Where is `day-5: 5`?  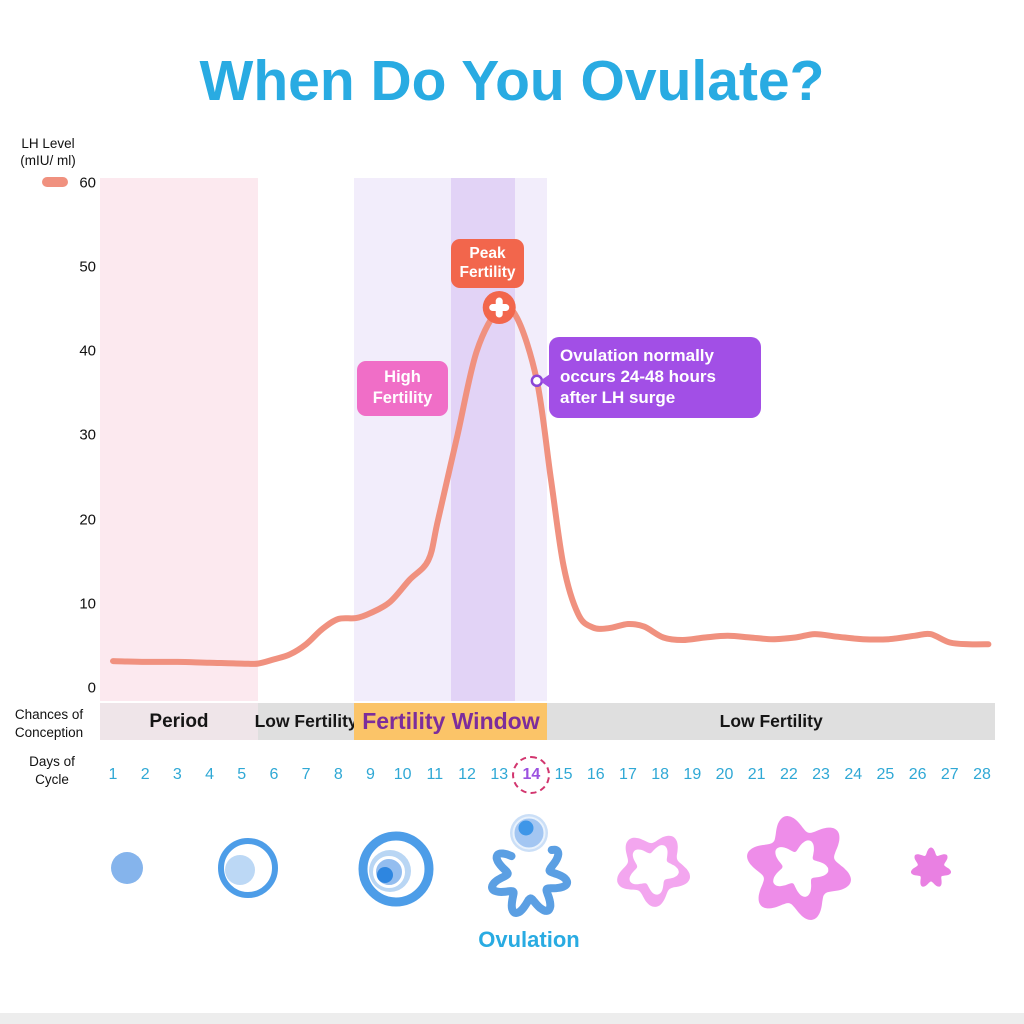
day-5: 5 is located at coordinates (242, 774).